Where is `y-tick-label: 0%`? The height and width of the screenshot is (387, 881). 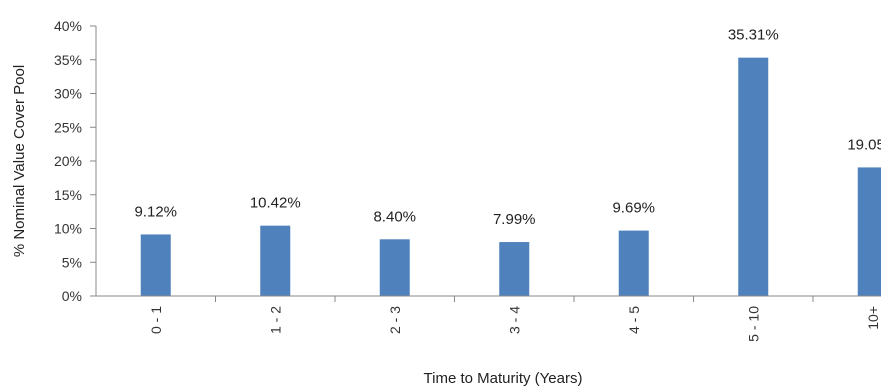 y-tick-label: 0% is located at coordinates (72, 296).